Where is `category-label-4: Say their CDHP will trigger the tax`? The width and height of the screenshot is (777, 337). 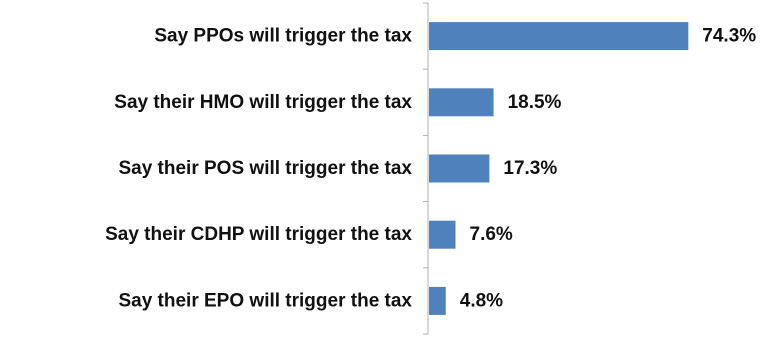 category-label-4: Say their CDHP will trigger the tax is located at coordinates (258, 234).